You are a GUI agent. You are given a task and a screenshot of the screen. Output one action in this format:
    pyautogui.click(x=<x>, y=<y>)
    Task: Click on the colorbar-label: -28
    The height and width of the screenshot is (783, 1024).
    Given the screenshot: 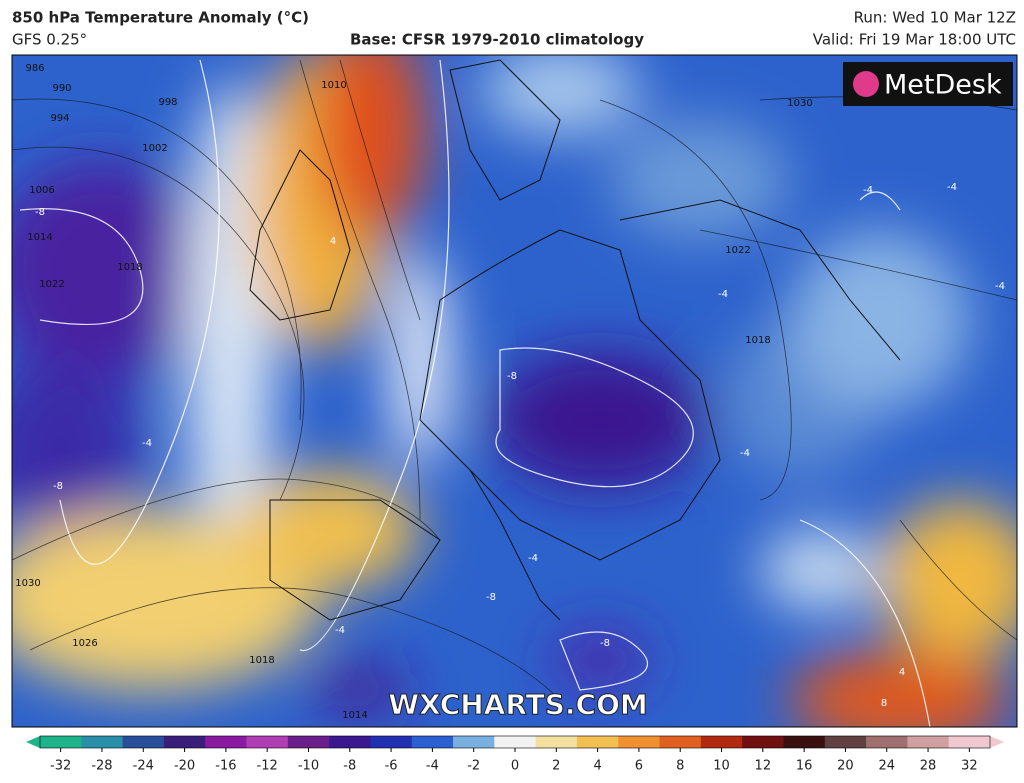 What is the action you would take?
    pyautogui.click(x=101, y=766)
    